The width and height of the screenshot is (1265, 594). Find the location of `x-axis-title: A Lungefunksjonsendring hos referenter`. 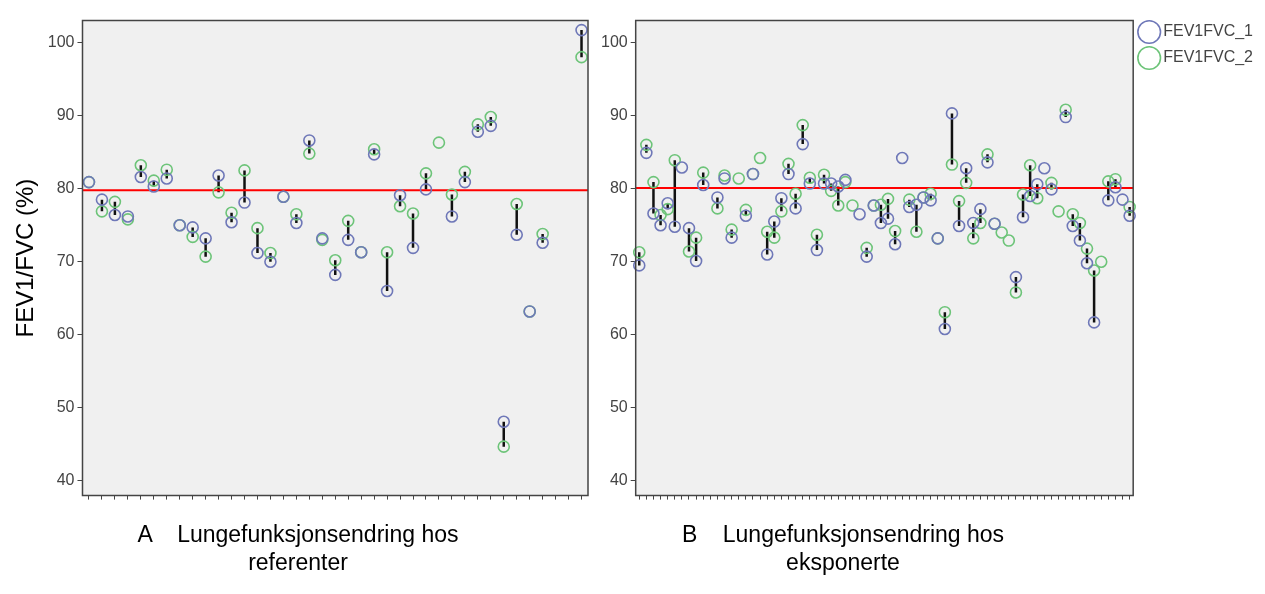

x-axis-title: A Lungefunksjonsendring hos referenter is located at coordinates (298, 548).